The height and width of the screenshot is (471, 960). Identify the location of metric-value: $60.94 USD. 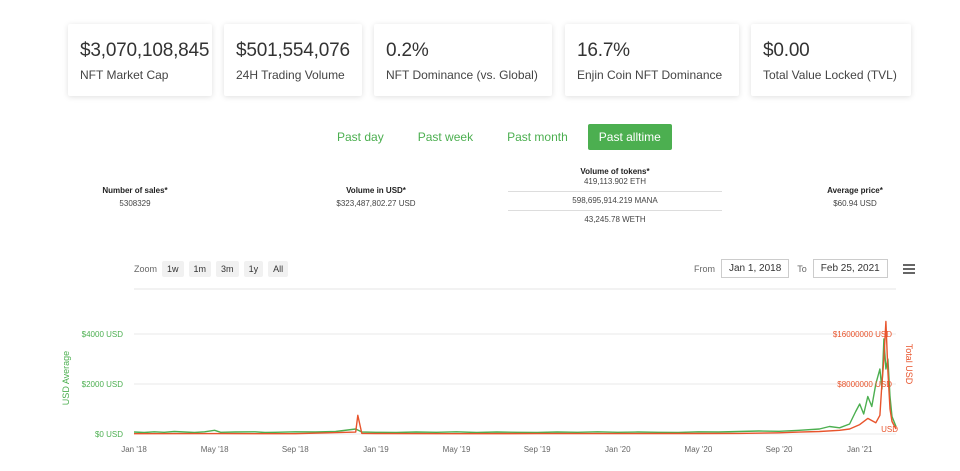
(855, 203).